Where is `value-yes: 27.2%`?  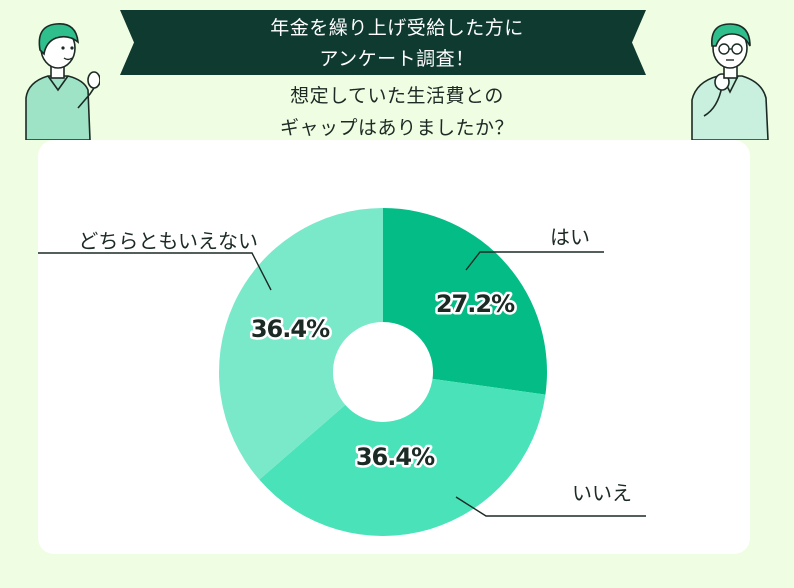
value-yes: 27.2% is located at coordinates (475, 304).